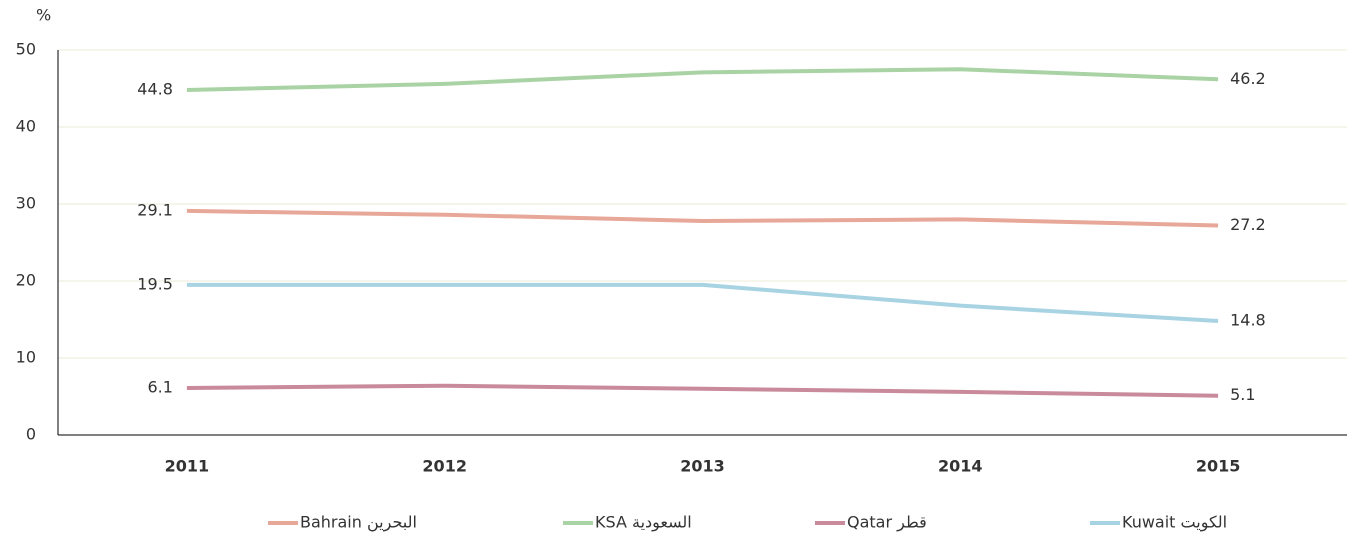 The height and width of the screenshot is (541, 1350). Describe the element at coordinates (444, 466) in the screenshot. I see `x-tick-label: 2012` at that location.